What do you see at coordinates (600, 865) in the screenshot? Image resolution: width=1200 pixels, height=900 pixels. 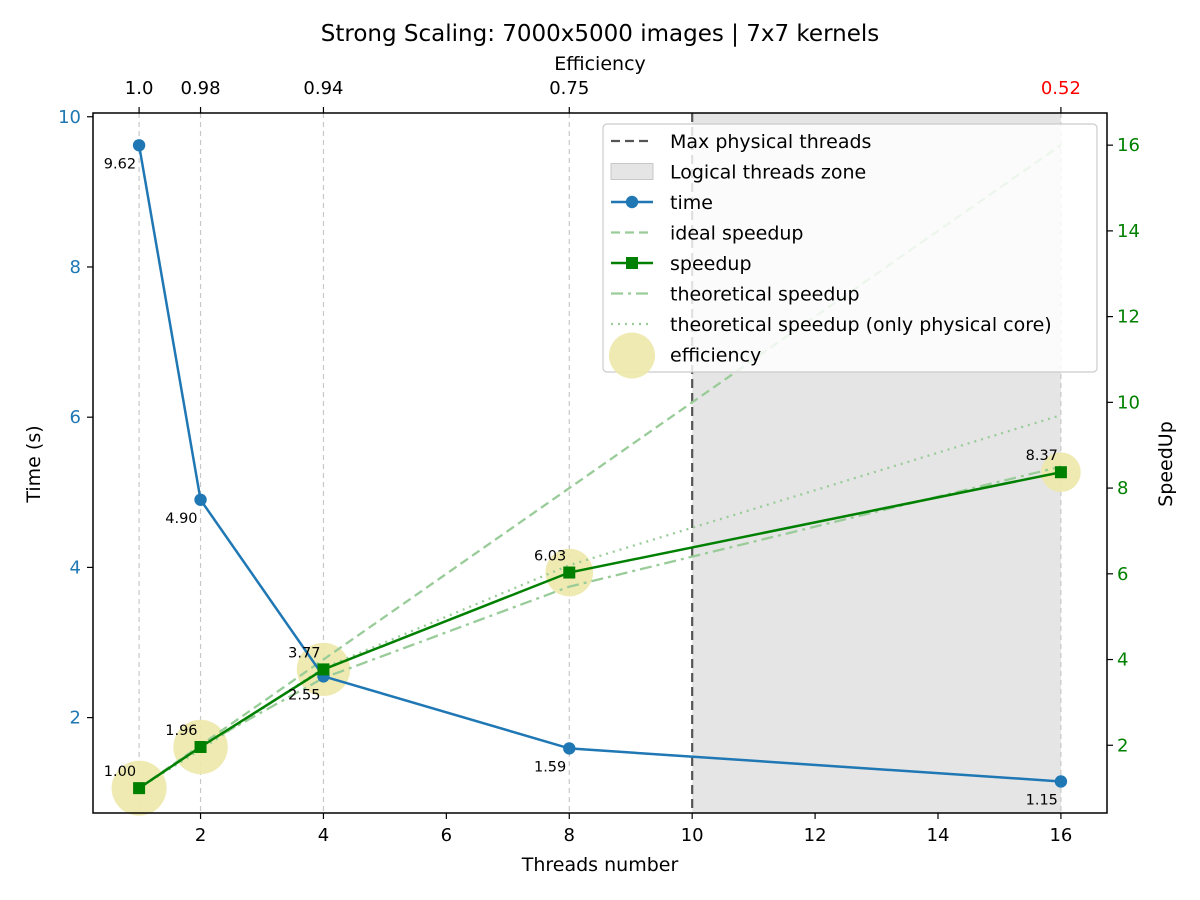 I see `x-axis-label: Threads number` at bounding box center [600, 865].